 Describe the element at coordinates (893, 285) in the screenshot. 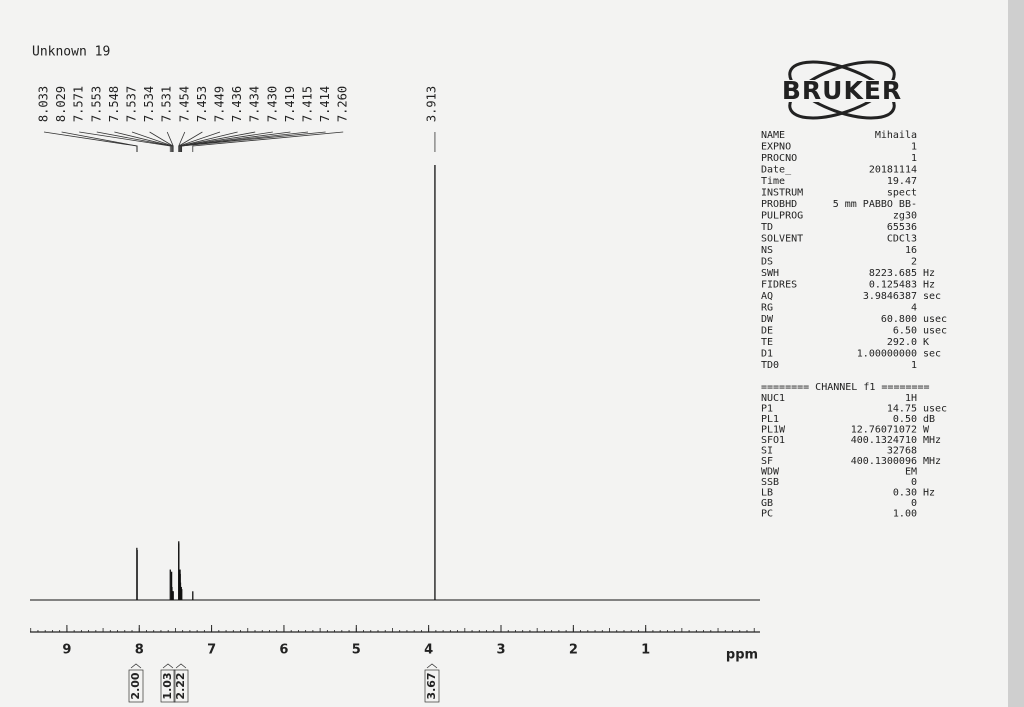

I see `param-value: 0.125483` at that location.